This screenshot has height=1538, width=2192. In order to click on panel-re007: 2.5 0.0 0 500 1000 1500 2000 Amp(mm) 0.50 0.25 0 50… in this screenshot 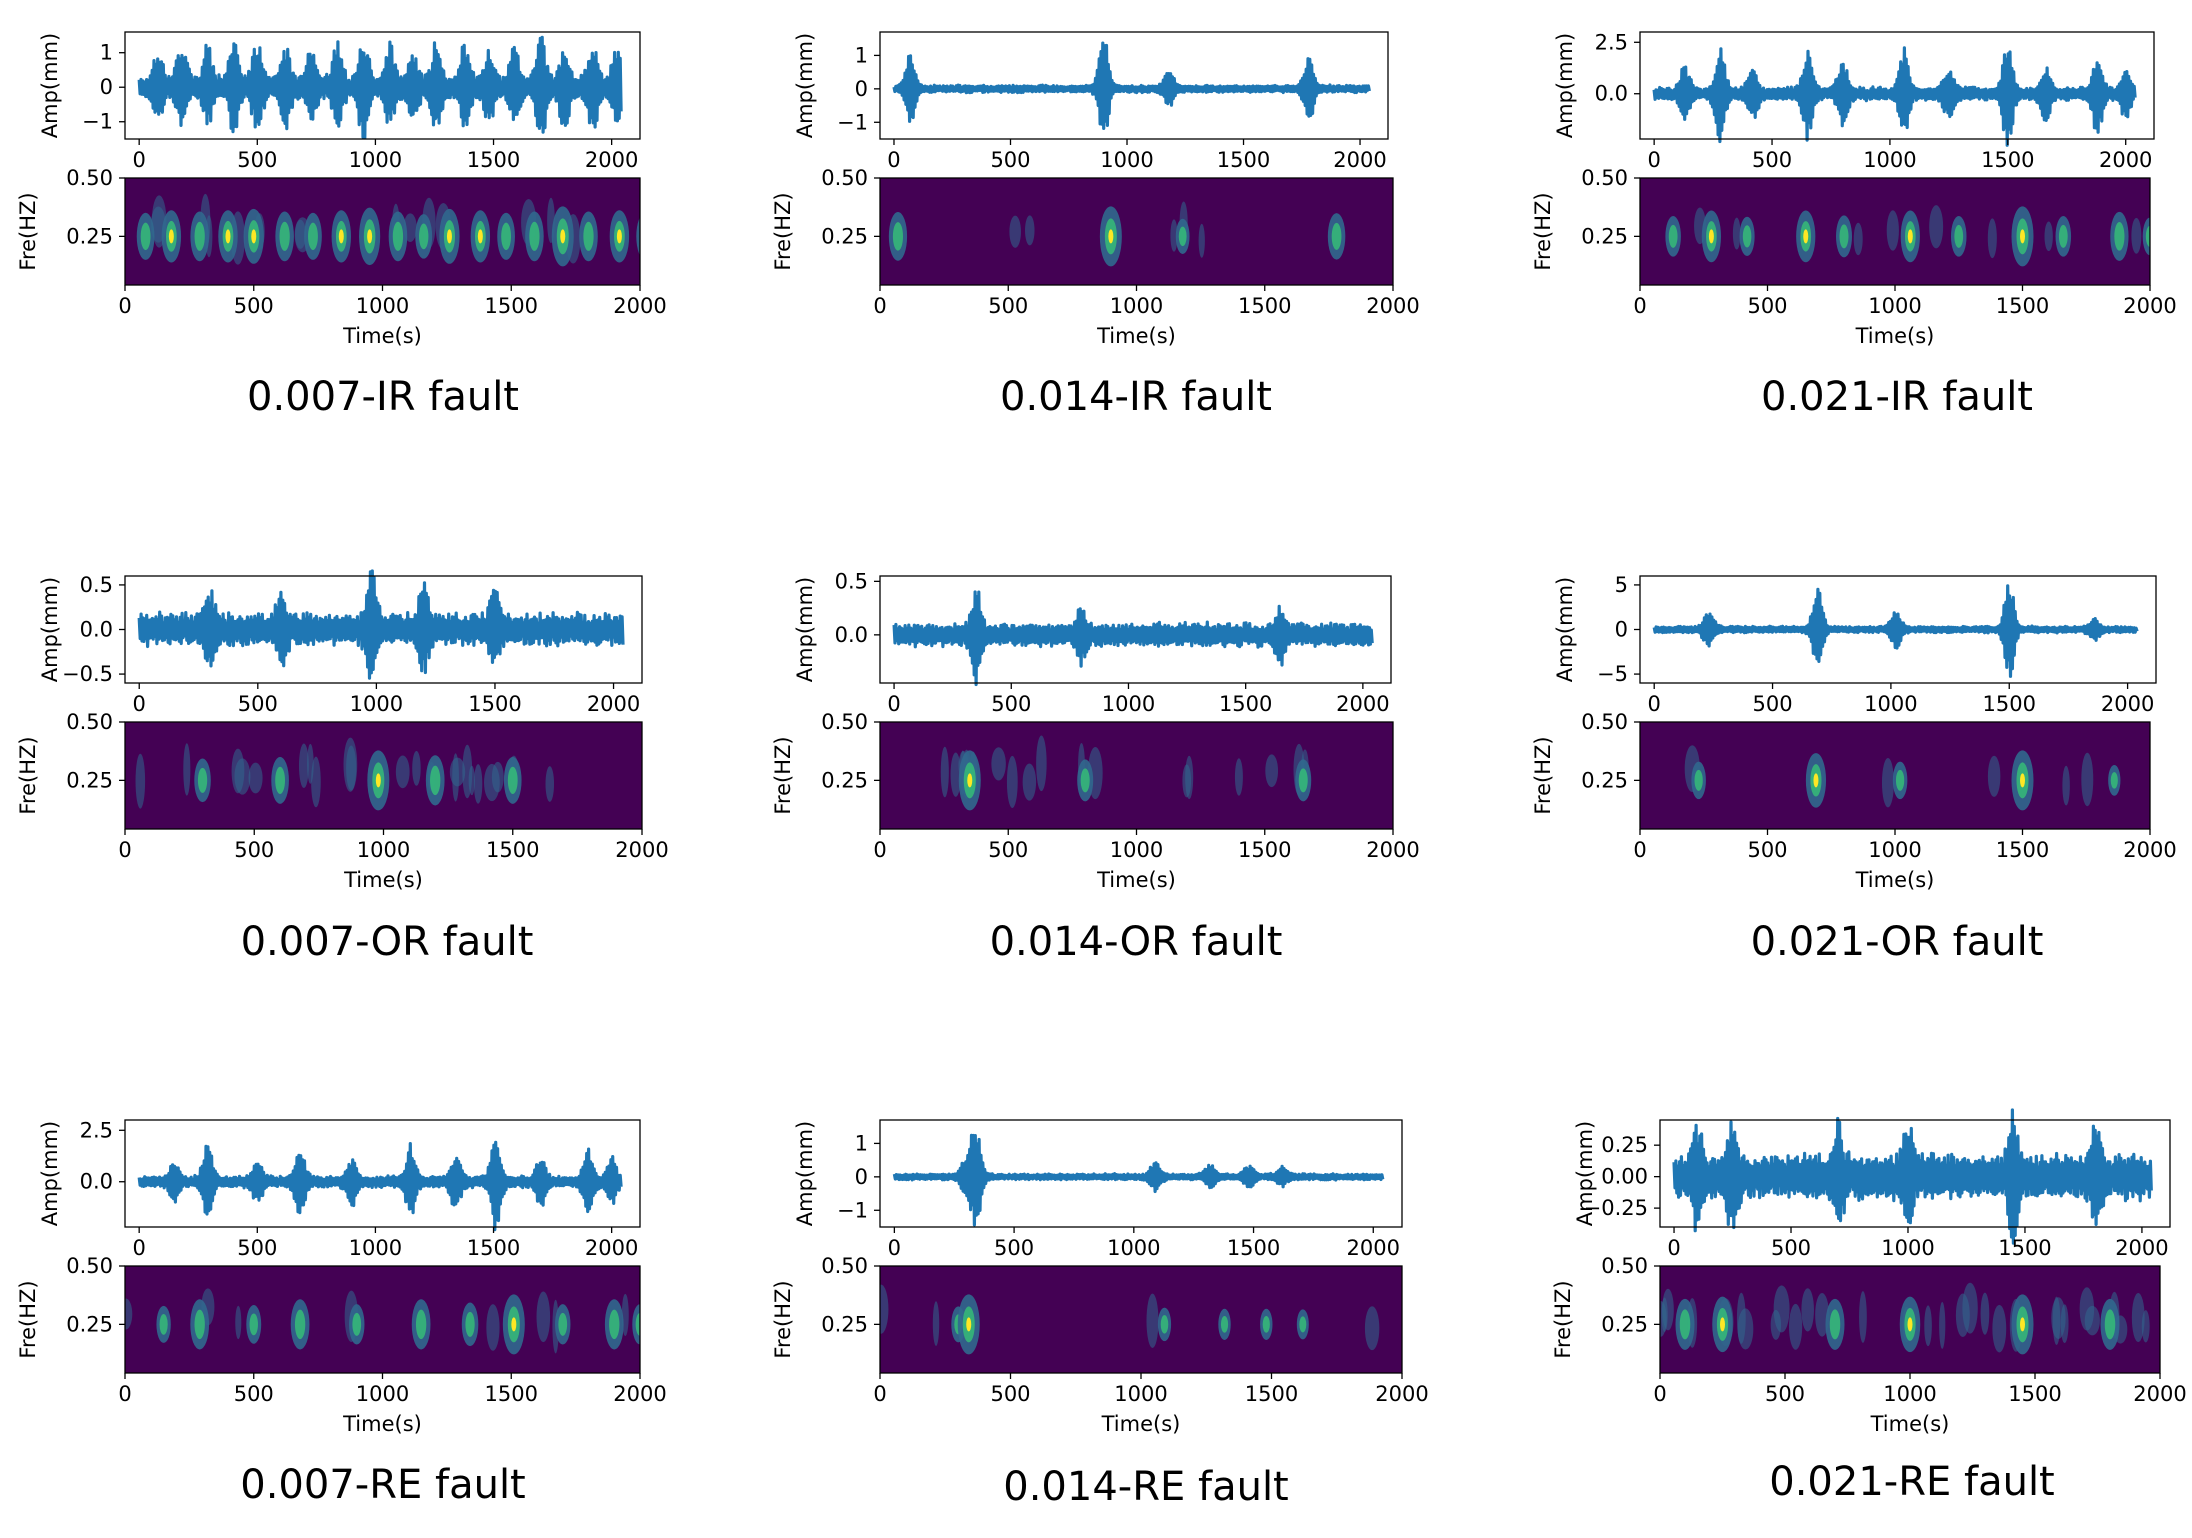, I will do `click(341, 1313)`.